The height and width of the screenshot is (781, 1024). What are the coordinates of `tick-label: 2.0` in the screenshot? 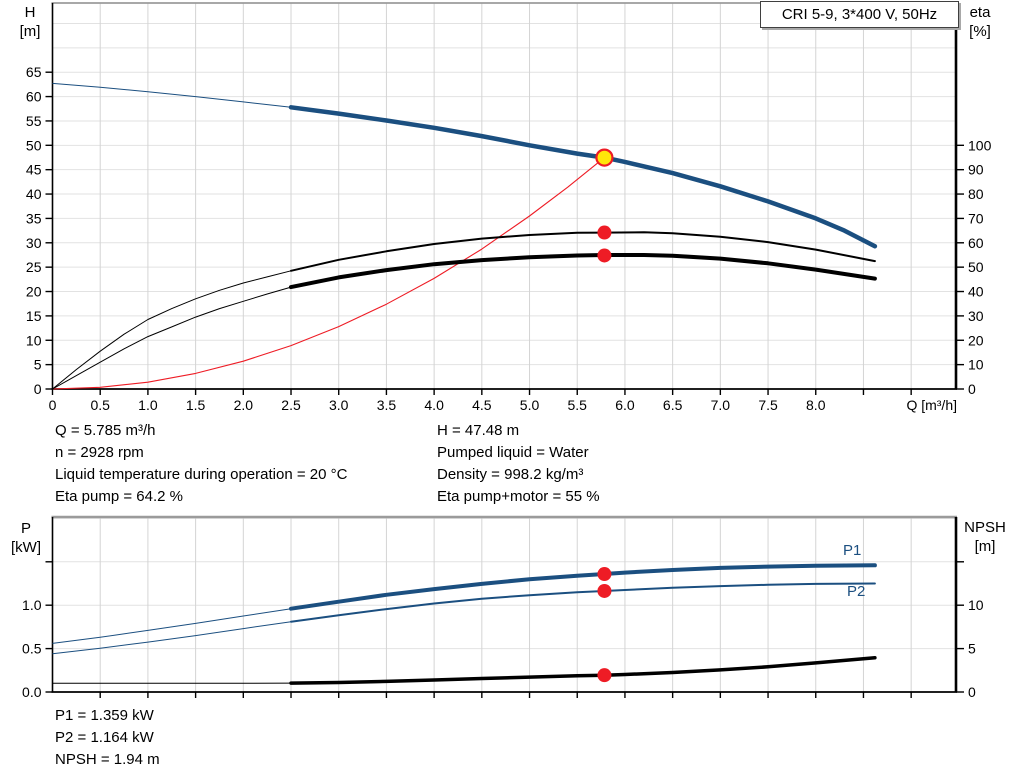 It's located at (244, 405).